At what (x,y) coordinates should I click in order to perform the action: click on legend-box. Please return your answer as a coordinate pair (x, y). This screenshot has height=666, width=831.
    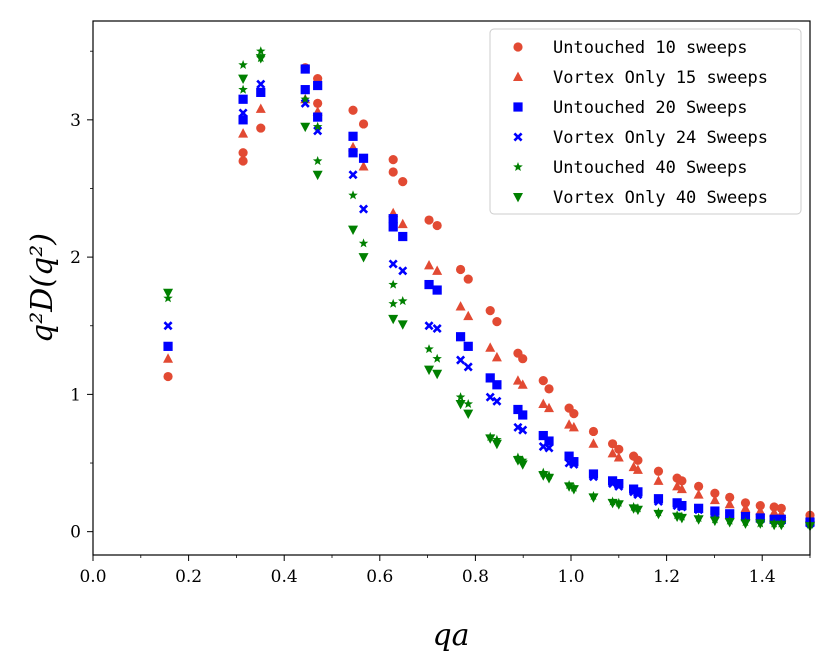
    Looking at the image, I should click on (645, 121).